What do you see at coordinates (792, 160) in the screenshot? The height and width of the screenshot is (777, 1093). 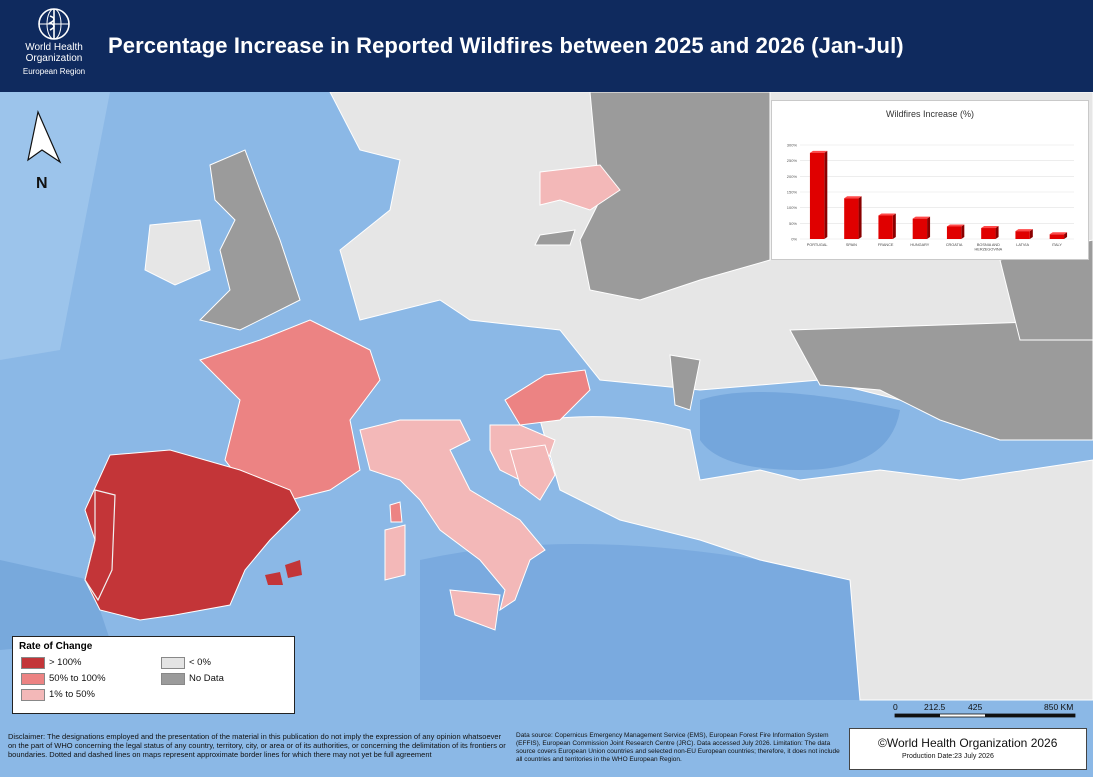 I see `chart-y-tick-label: 250%` at bounding box center [792, 160].